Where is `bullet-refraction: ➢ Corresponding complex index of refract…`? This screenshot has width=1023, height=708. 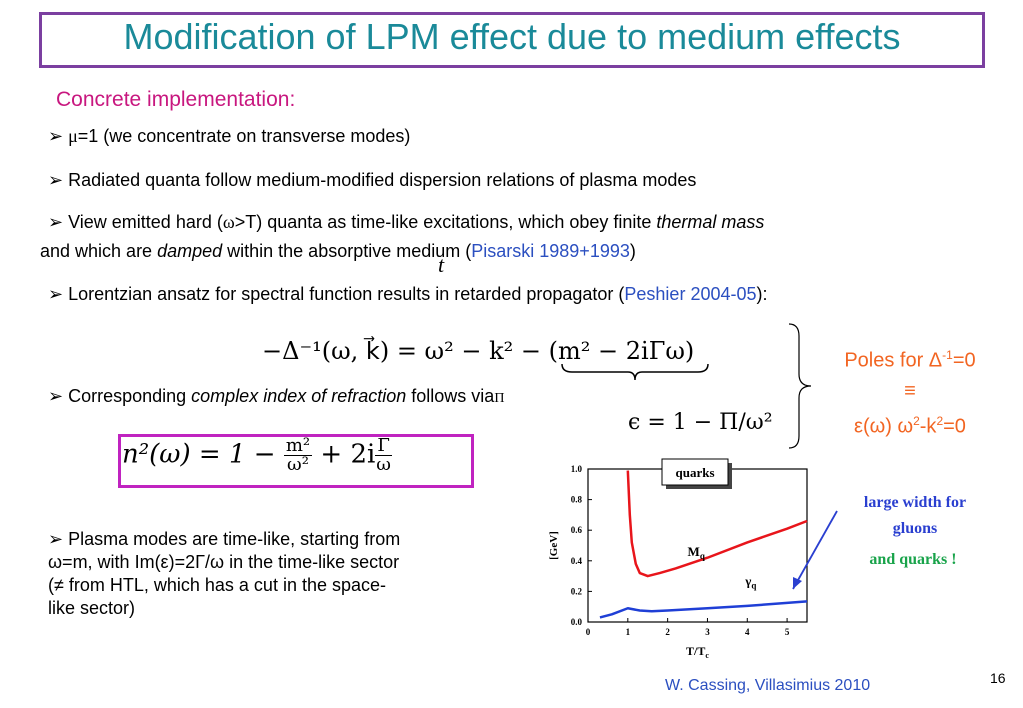
bullet-refraction: ➢ Corresponding complex index of refract… is located at coordinates (276, 396).